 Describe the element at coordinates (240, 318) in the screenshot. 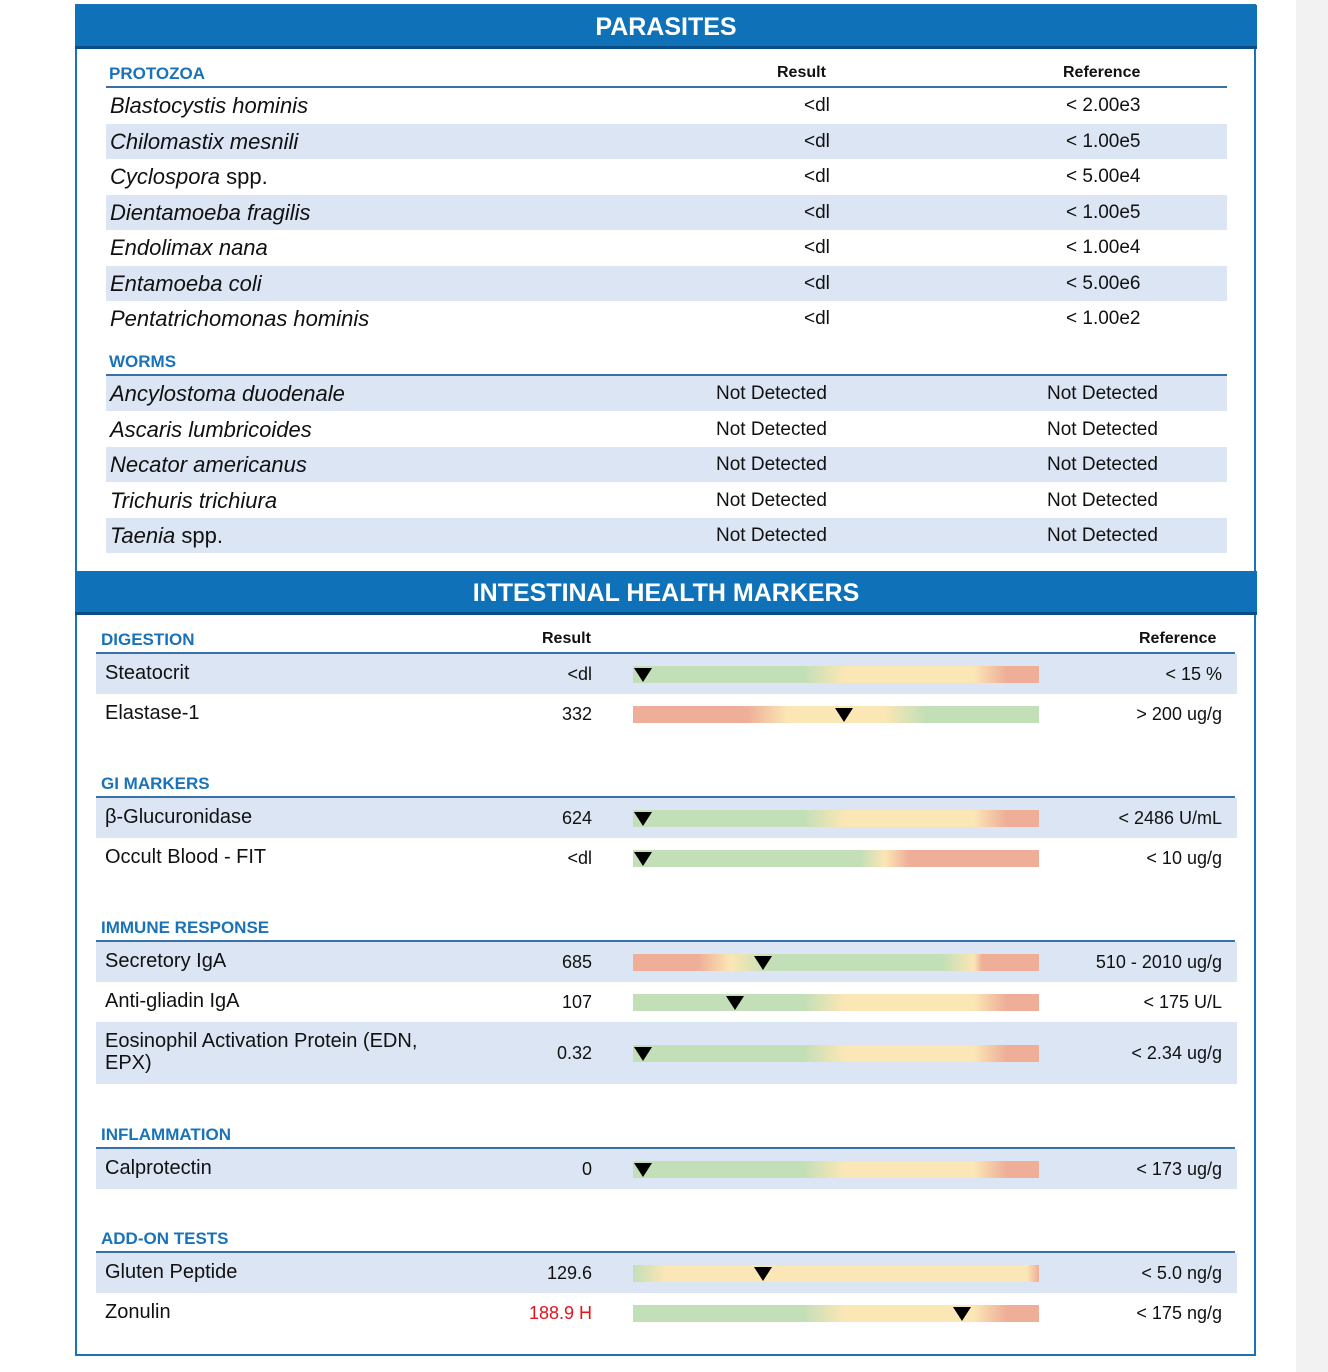

I see `organism-latin-name: Pentatrichomonas hominis` at that location.